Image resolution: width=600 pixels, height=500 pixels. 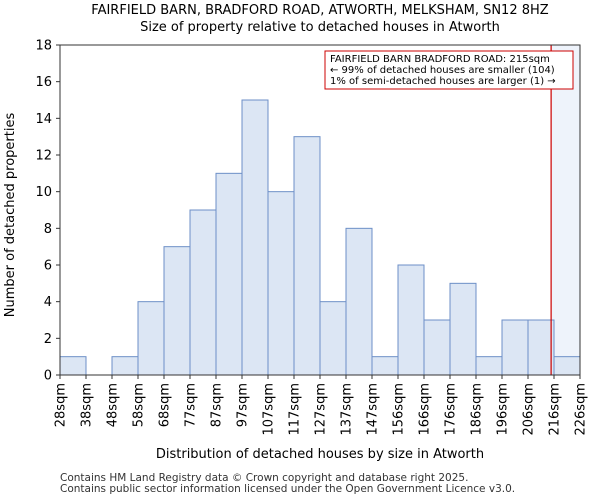 What do you see at coordinates (47, 211) in the screenshot?
I see `y-axis-ticks: 0 2 4 6 8 10 12 14 16 18` at bounding box center [47, 211].